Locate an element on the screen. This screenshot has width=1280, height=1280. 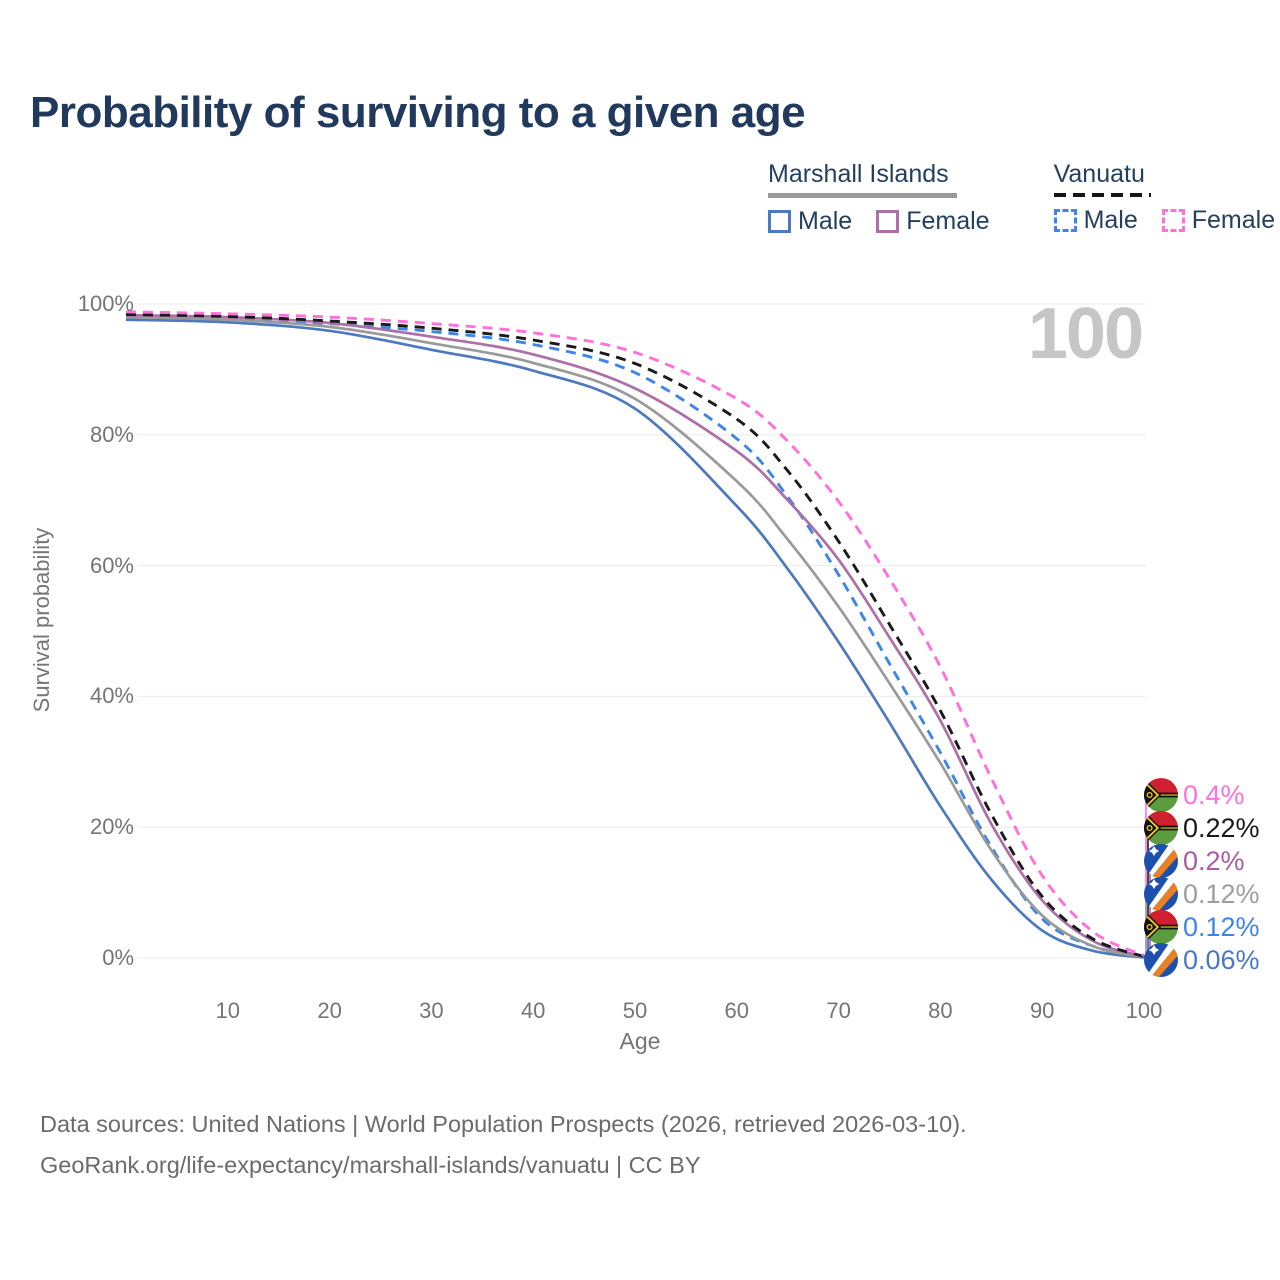
y-tick-label: 20% is located at coordinates (111, 827).